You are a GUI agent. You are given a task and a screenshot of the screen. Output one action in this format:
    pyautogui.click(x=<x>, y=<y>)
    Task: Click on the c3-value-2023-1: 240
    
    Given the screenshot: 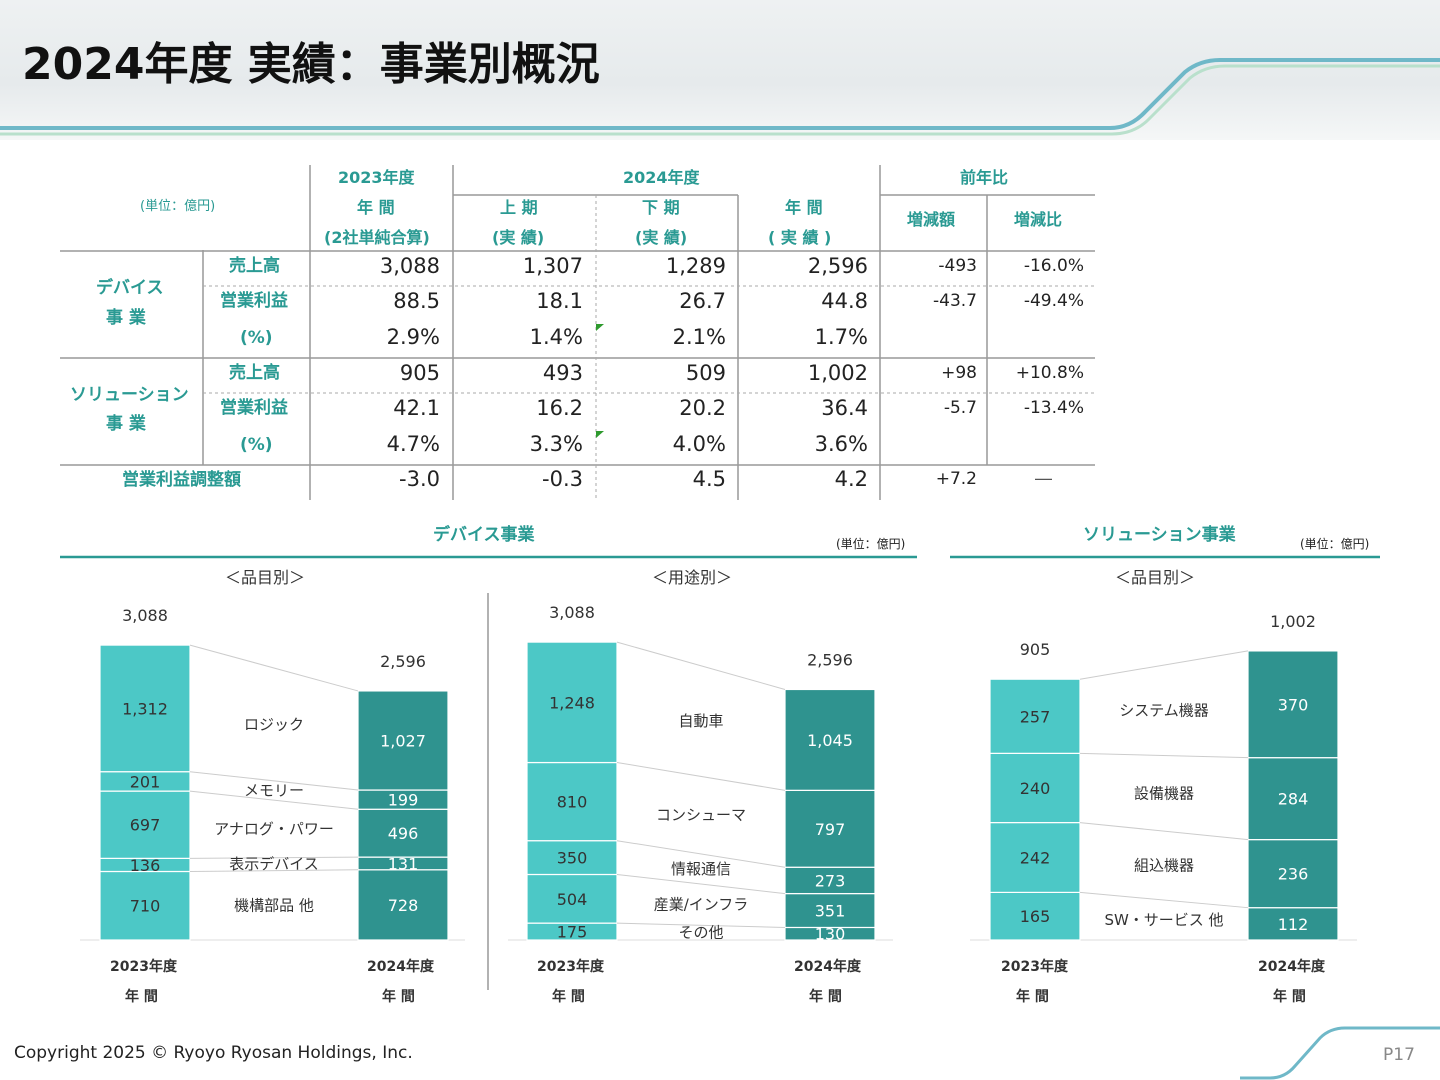 What is the action you would take?
    pyautogui.click(x=1035, y=788)
    